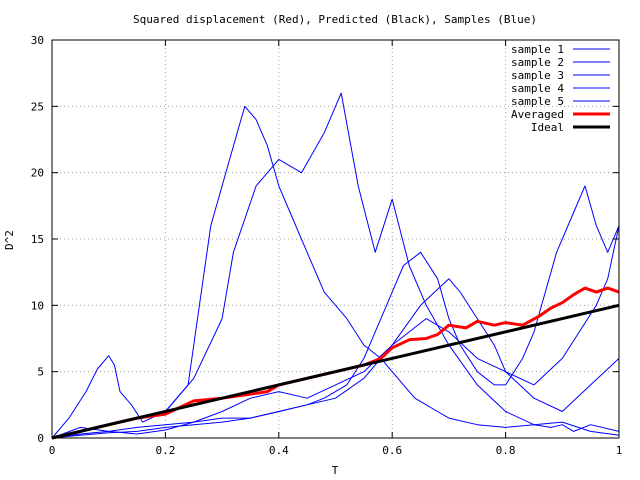  I want to click on y-axis-label: D^2, so click(9, 240).